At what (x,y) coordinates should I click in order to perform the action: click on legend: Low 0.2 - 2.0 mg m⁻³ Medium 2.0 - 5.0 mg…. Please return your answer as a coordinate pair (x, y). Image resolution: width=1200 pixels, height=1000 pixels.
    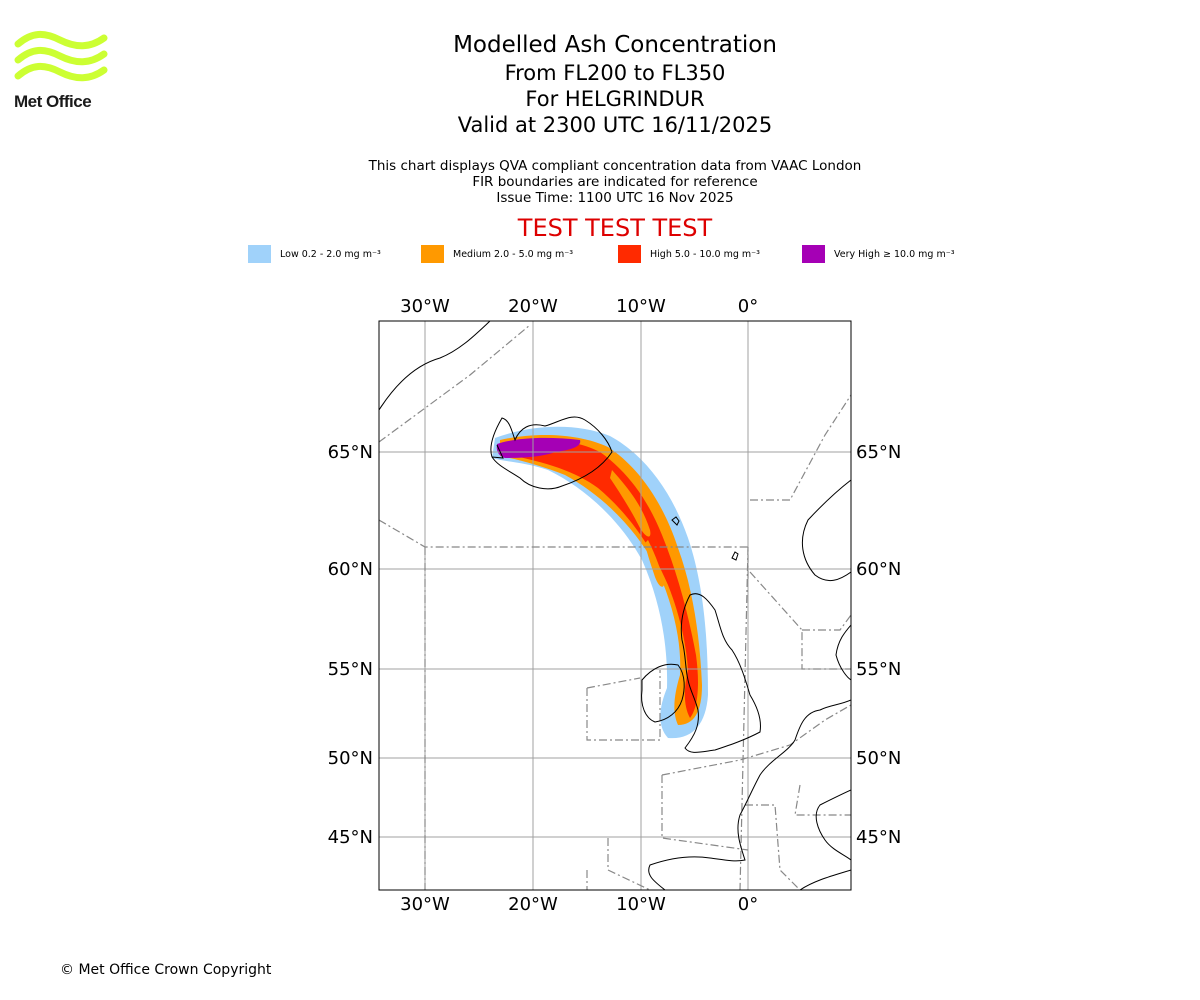
    Looking at the image, I should click on (600, 254).